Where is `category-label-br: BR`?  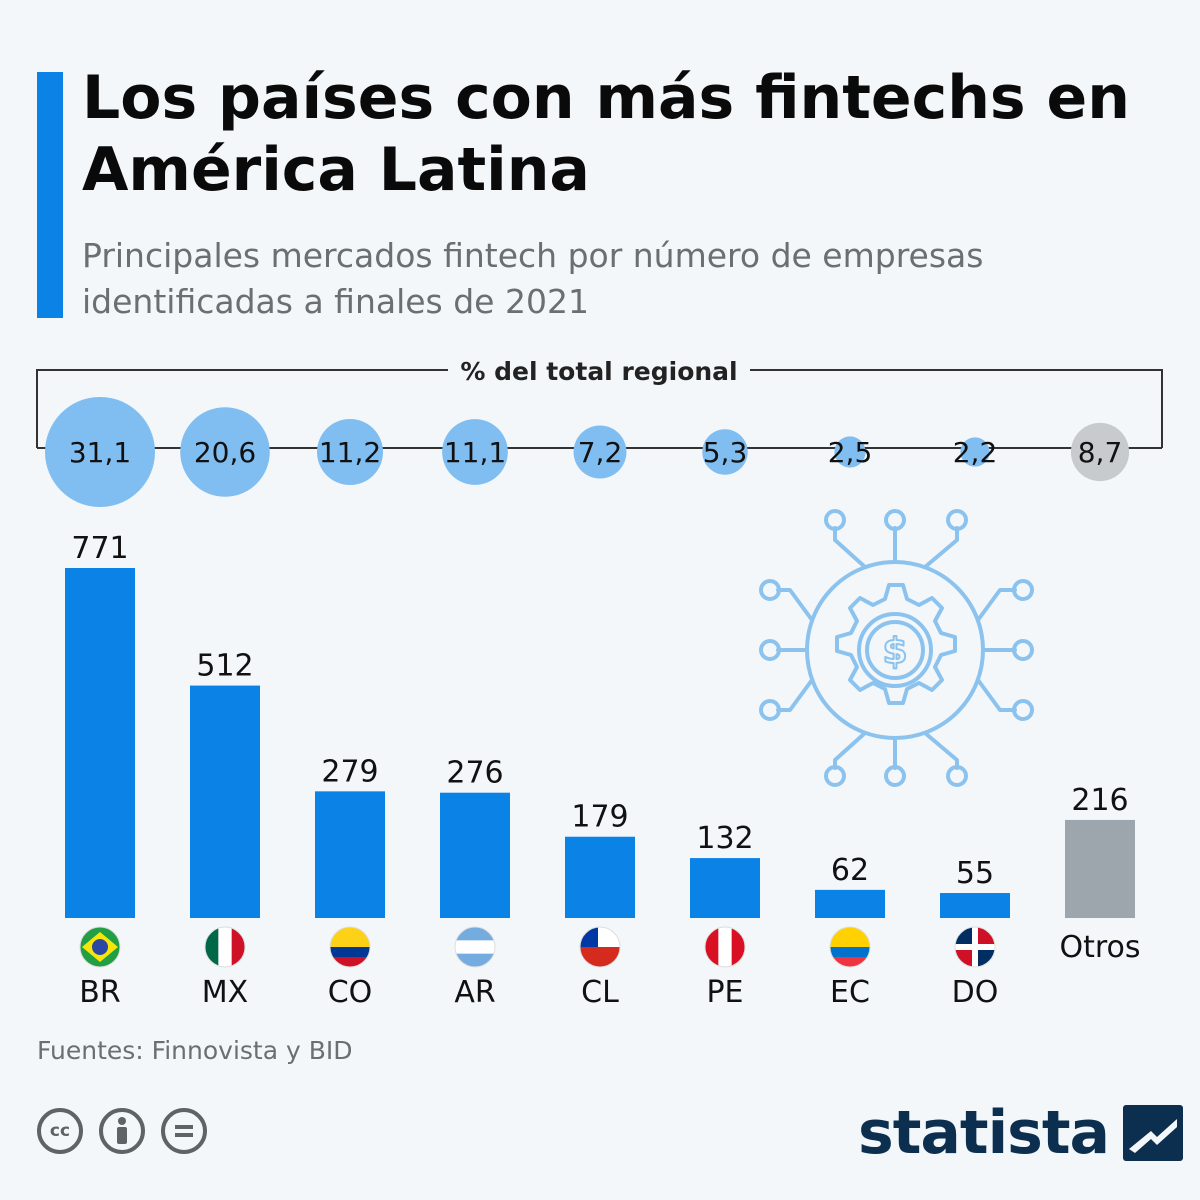 category-label-br: BR is located at coordinates (99, 992).